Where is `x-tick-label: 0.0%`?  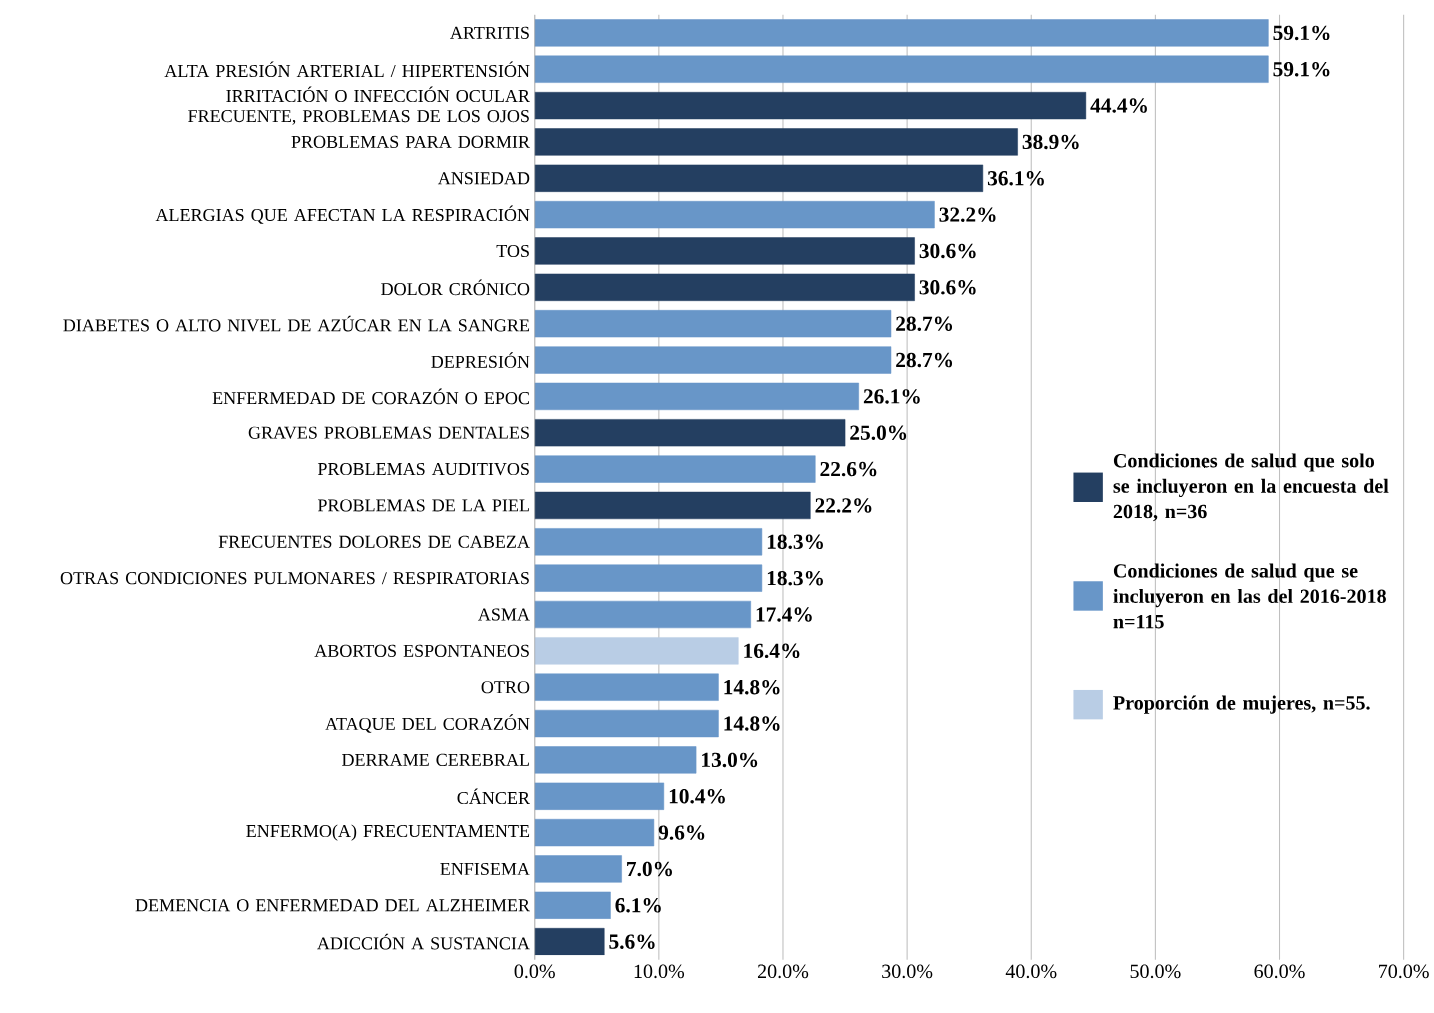
x-tick-label: 0.0% is located at coordinates (534, 971).